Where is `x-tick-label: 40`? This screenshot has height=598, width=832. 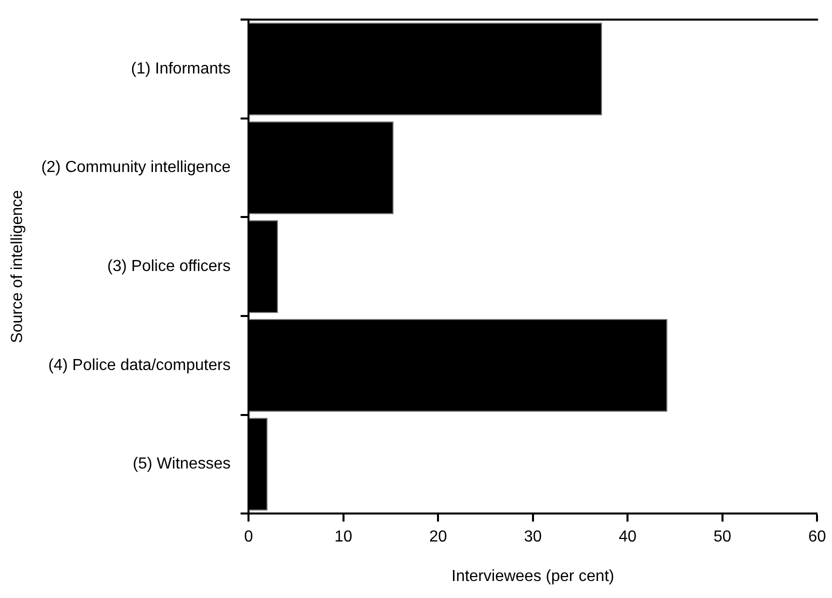
x-tick-label: 40 is located at coordinates (627, 537).